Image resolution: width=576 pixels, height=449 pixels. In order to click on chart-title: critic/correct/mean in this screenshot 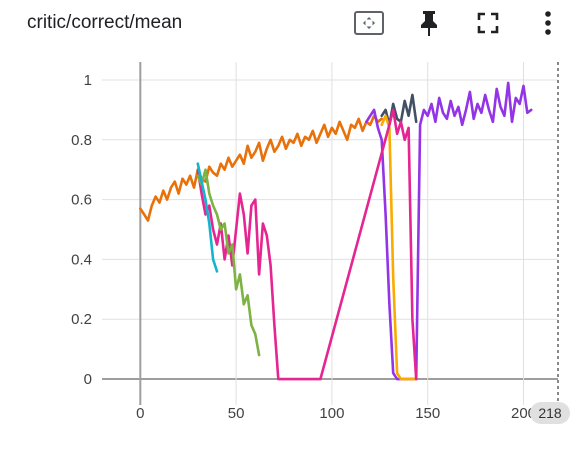, I will do `click(105, 22)`.